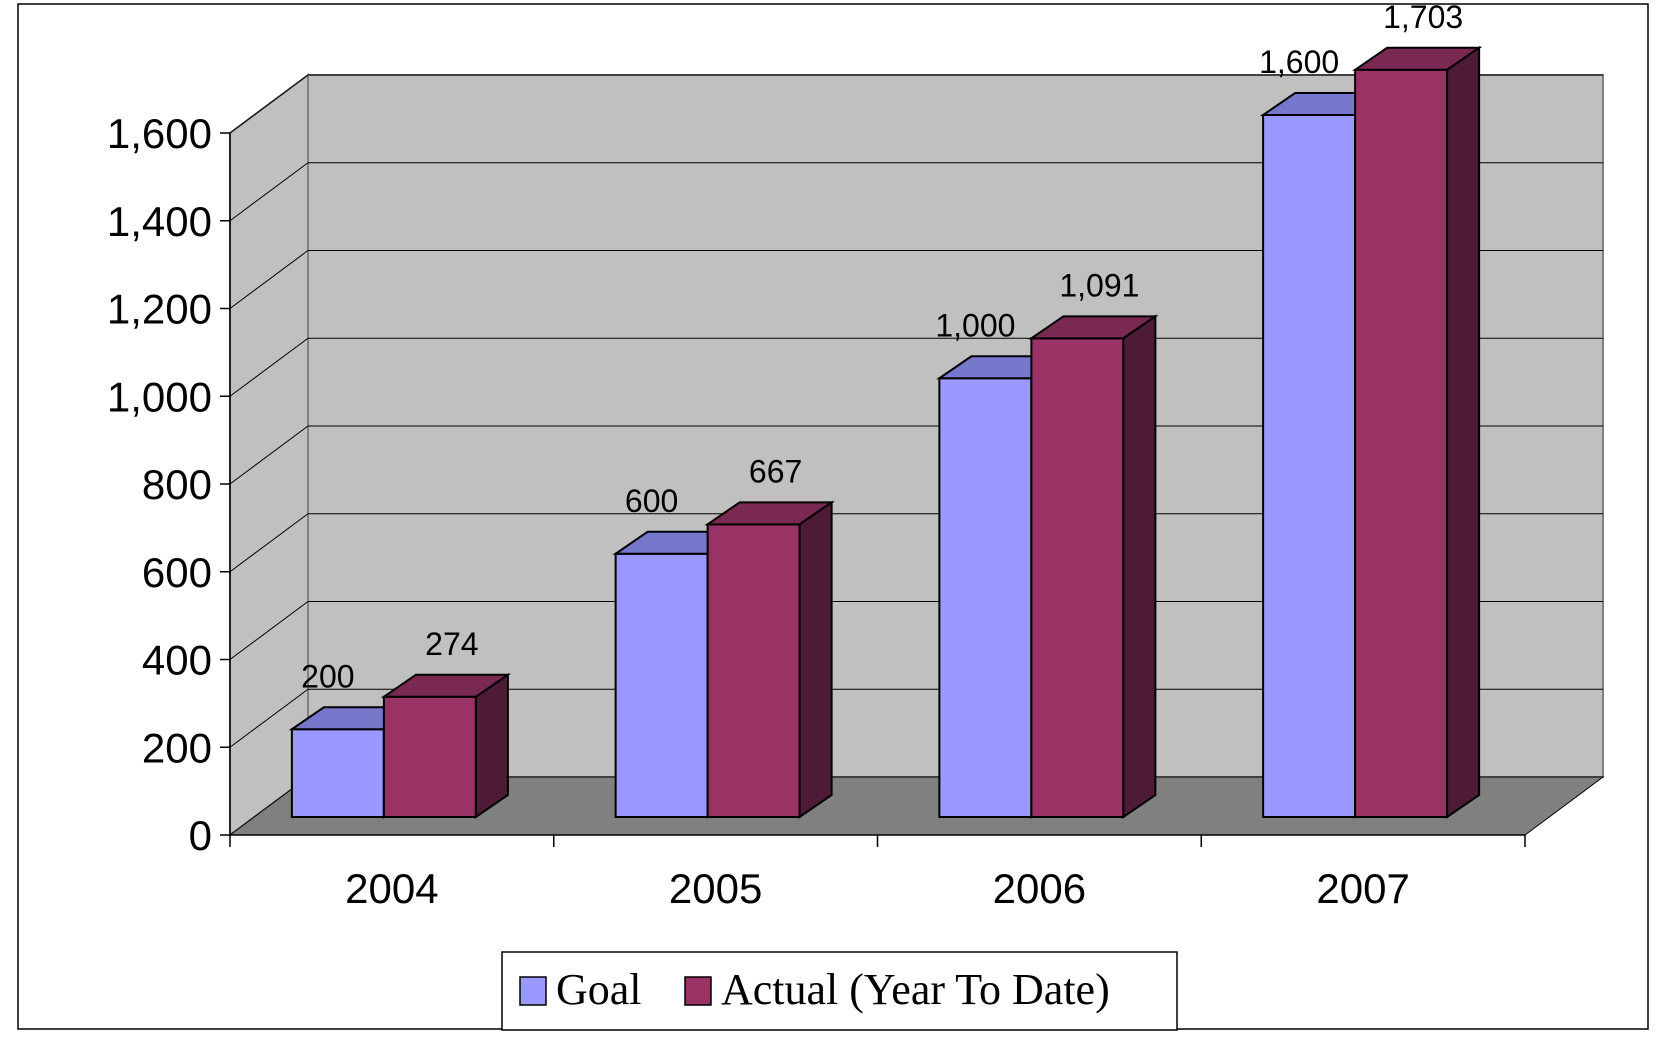  Describe the element at coordinates (177, 660) in the screenshot. I see `y-tick-label: 400` at that location.